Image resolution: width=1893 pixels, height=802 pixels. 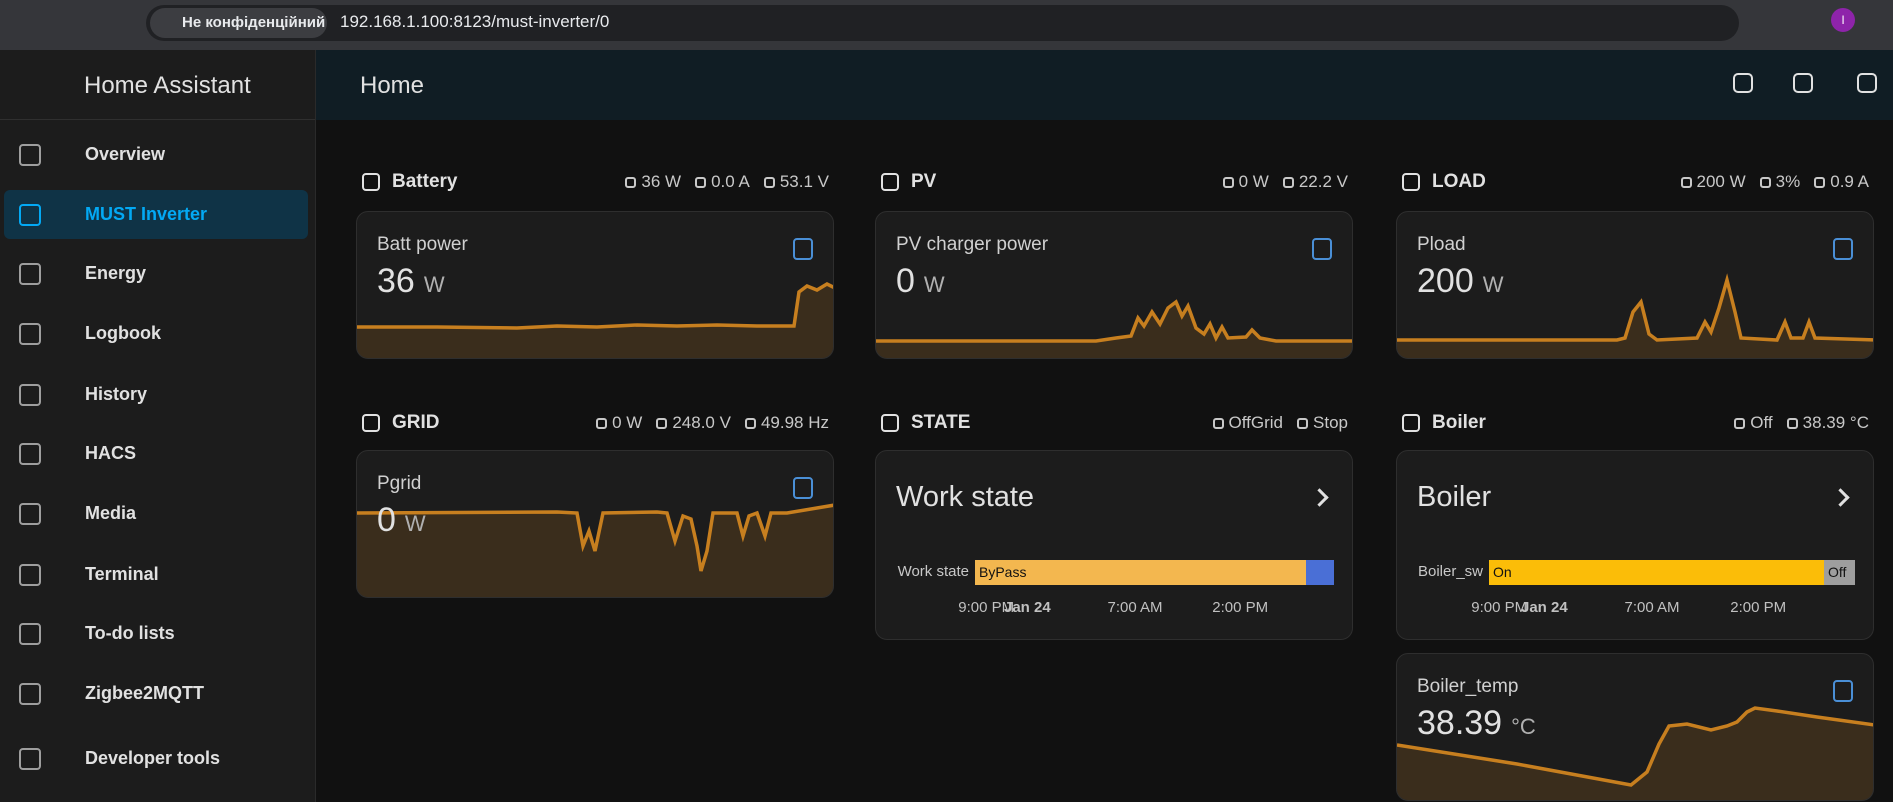 What do you see at coordinates (1843, 20) in the screenshot?
I see `avatar: I` at bounding box center [1843, 20].